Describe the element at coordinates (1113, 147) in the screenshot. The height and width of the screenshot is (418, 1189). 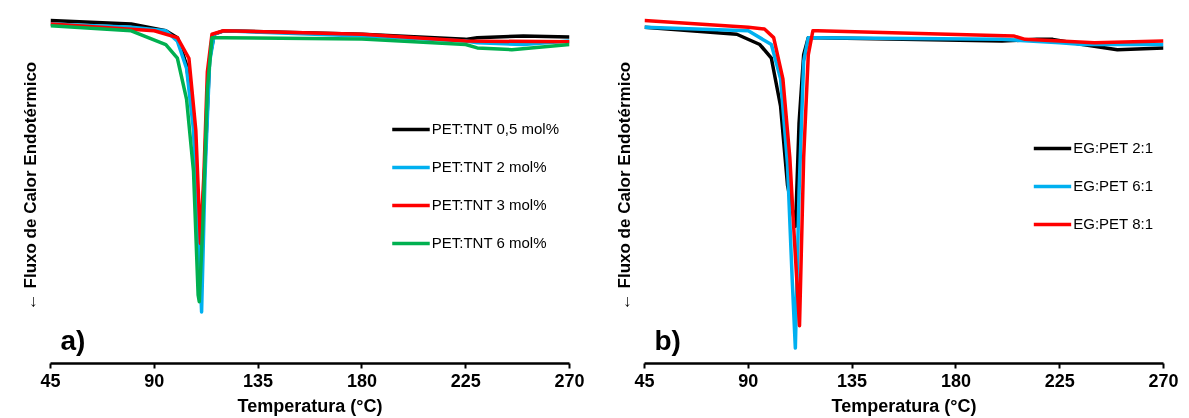
I see `legend-label: EG:PET 2:1` at that location.